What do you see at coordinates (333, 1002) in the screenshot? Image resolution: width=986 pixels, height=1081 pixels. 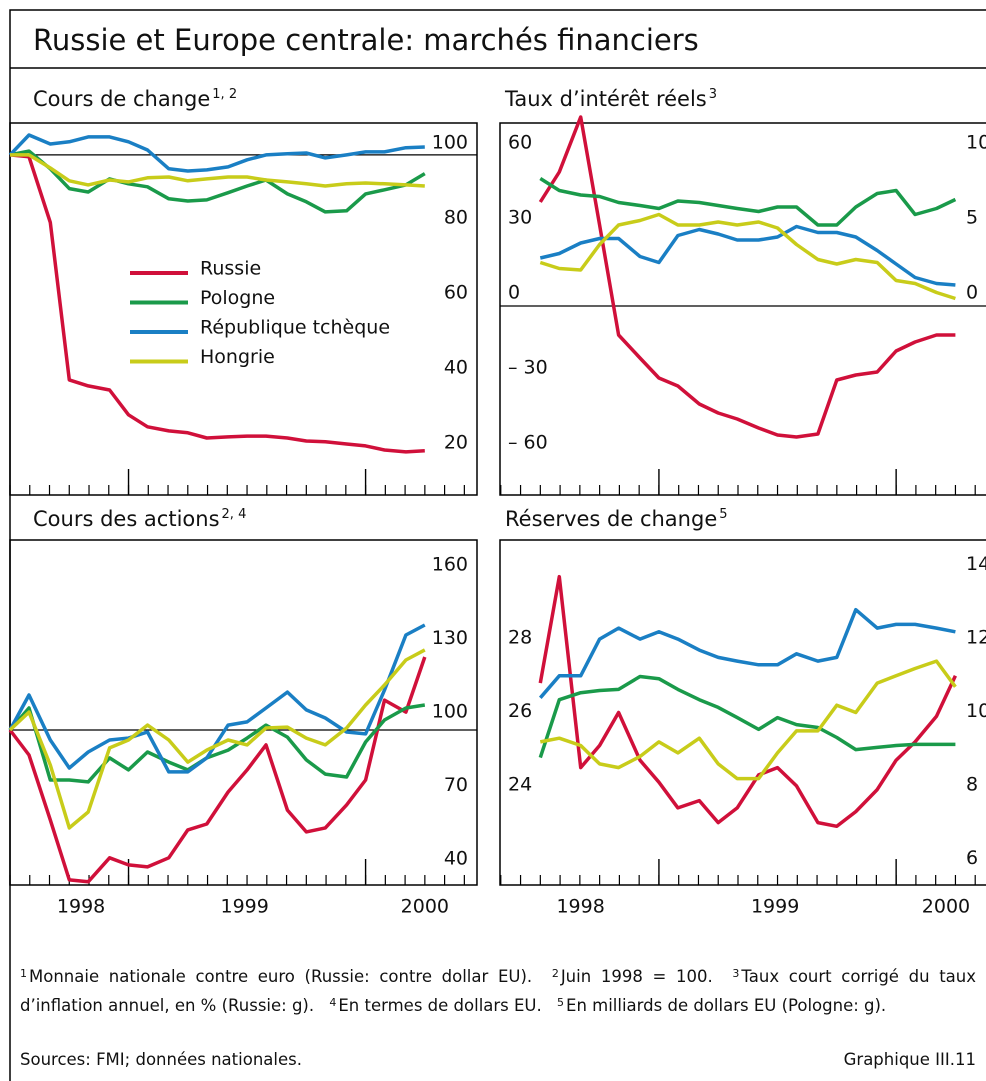 I see `footnote-marker: 4` at bounding box center [333, 1002].